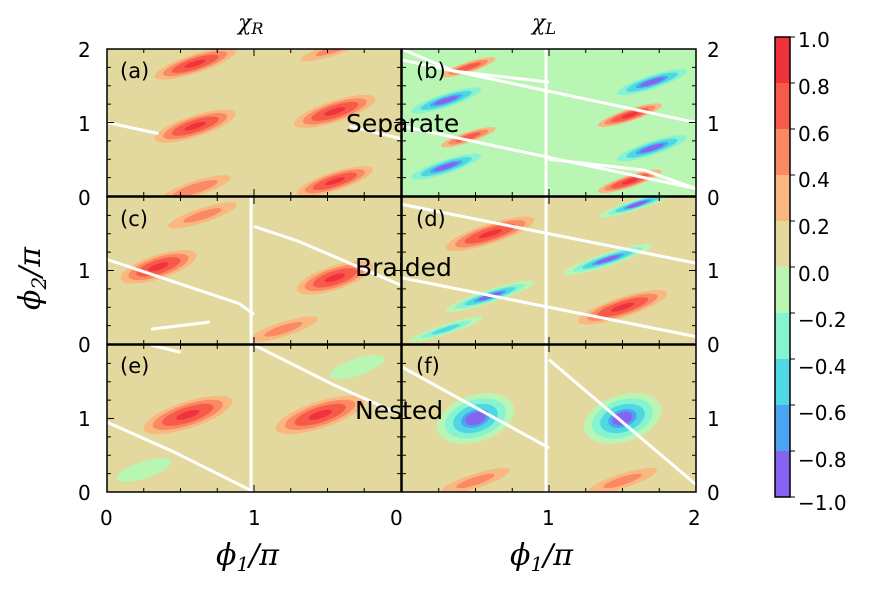 The width and height of the screenshot is (873, 589). What do you see at coordinates (134, 71) in the screenshot?
I see `panel-label-a: (a)` at bounding box center [134, 71].